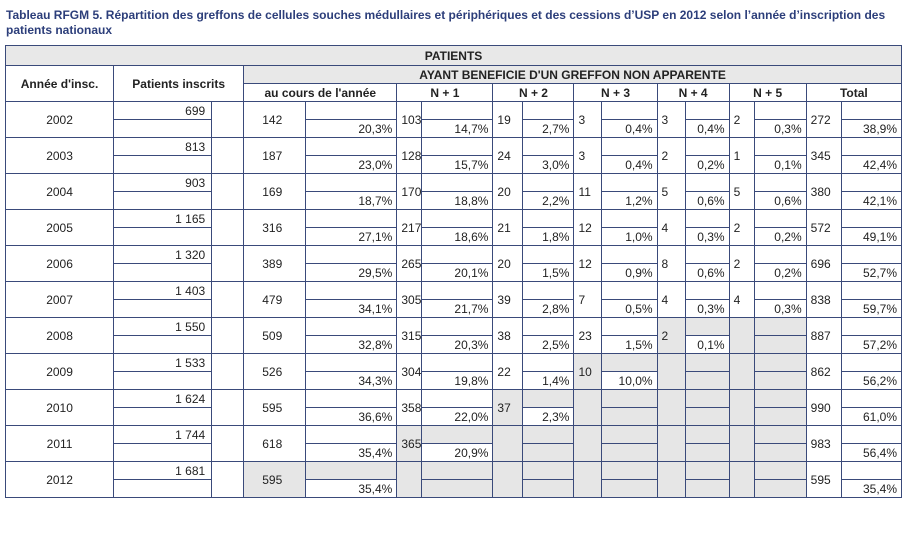 The image size is (911, 550). Describe the element at coordinates (275, 155) in the screenshot. I see `cell-count: 187` at that location.